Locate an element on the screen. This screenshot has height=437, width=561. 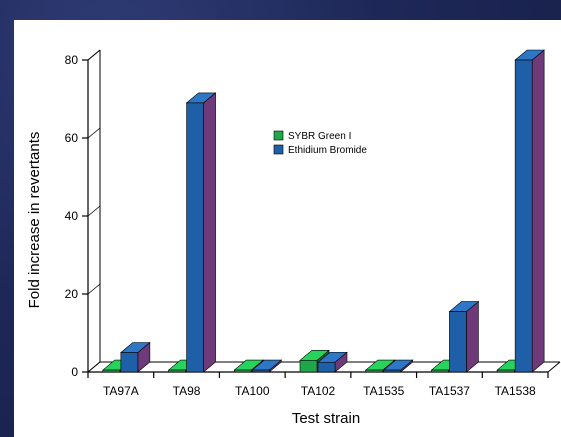
y-tick-label: 20 is located at coordinates (72, 294).